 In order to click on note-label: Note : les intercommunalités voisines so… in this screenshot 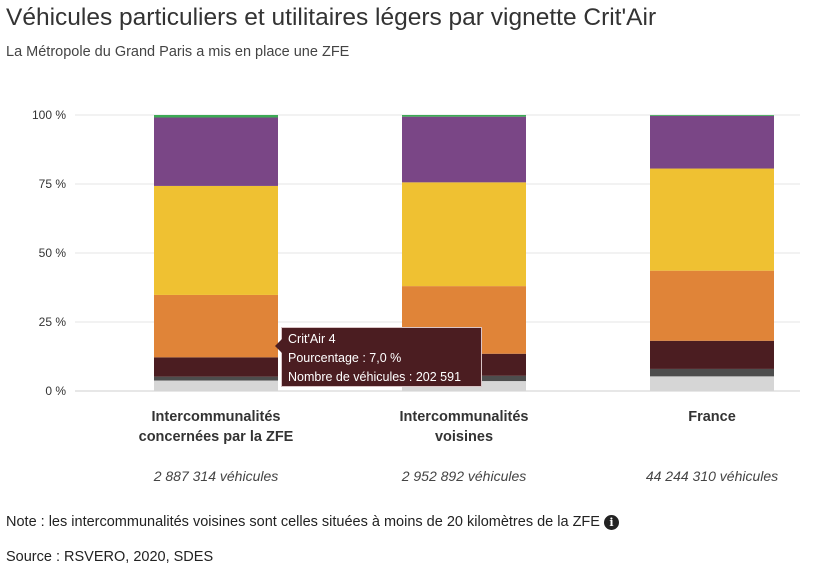, I will do `click(303, 522)`.